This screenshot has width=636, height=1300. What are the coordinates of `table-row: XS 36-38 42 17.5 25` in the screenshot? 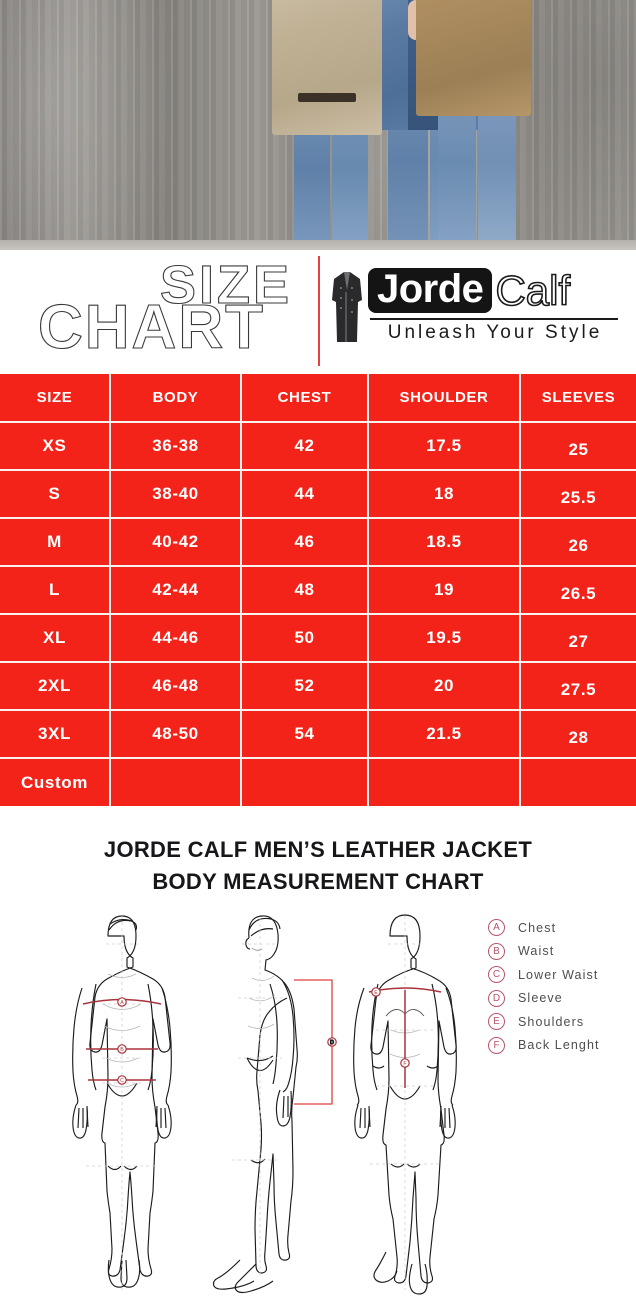 It's located at (318, 446).